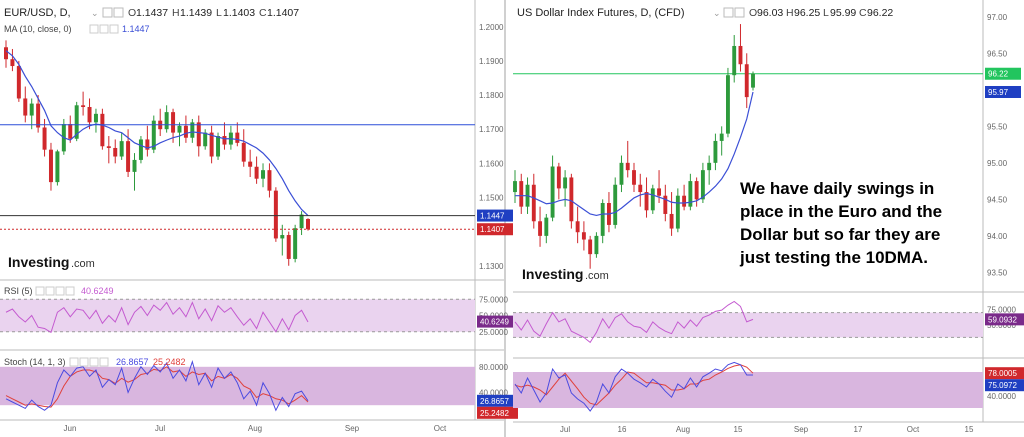 Image resolution: width=1024 pixels, height=437 pixels. What do you see at coordinates (1003, 82) in the screenshot?
I see `dxy-price-badges: 96.22 95.97` at bounding box center [1003, 82].